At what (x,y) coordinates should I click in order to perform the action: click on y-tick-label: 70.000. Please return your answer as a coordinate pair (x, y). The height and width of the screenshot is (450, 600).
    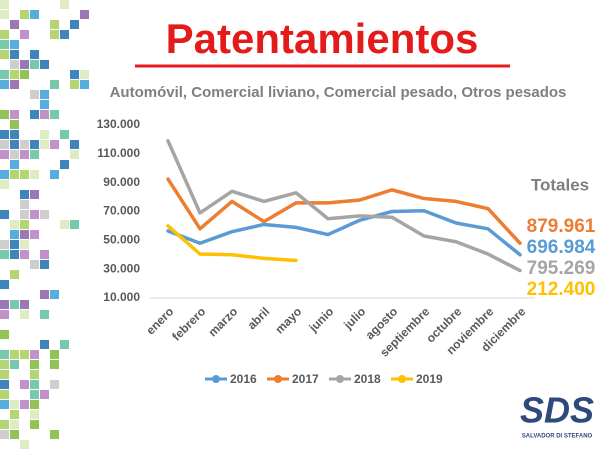
    Looking at the image, I should click on (121, 211).